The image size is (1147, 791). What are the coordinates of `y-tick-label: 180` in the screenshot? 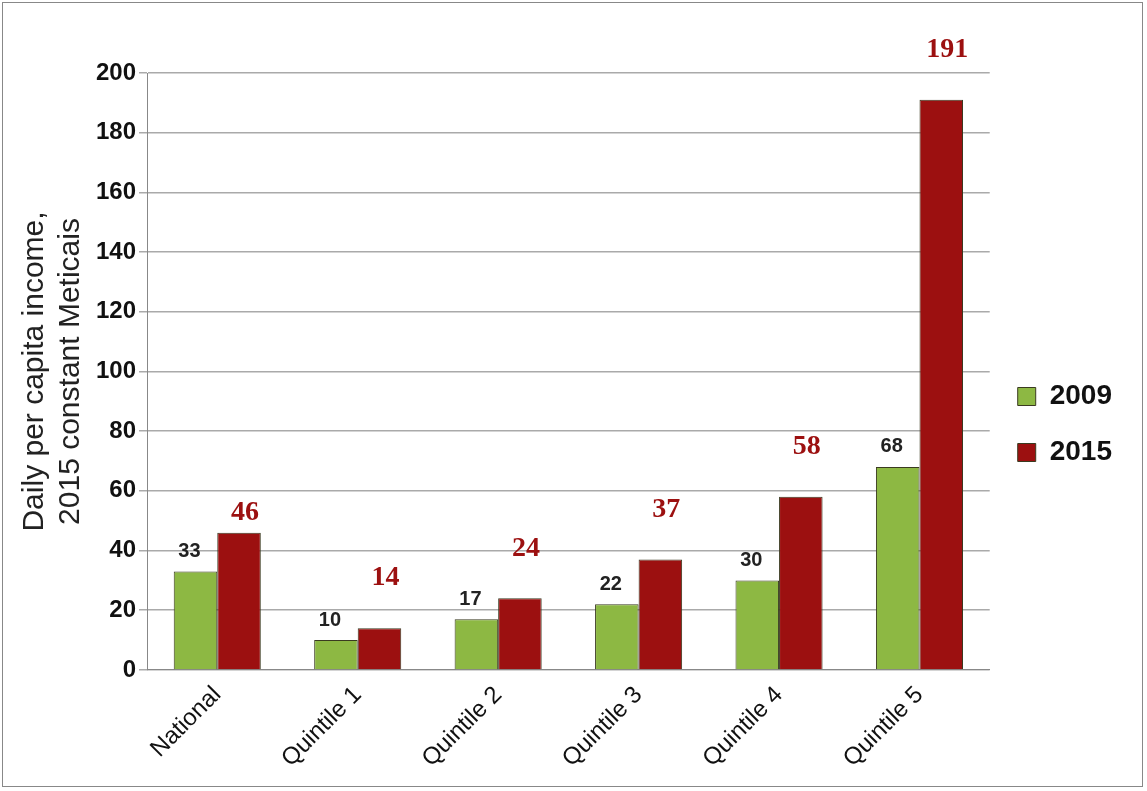 It's located at (116, 131).